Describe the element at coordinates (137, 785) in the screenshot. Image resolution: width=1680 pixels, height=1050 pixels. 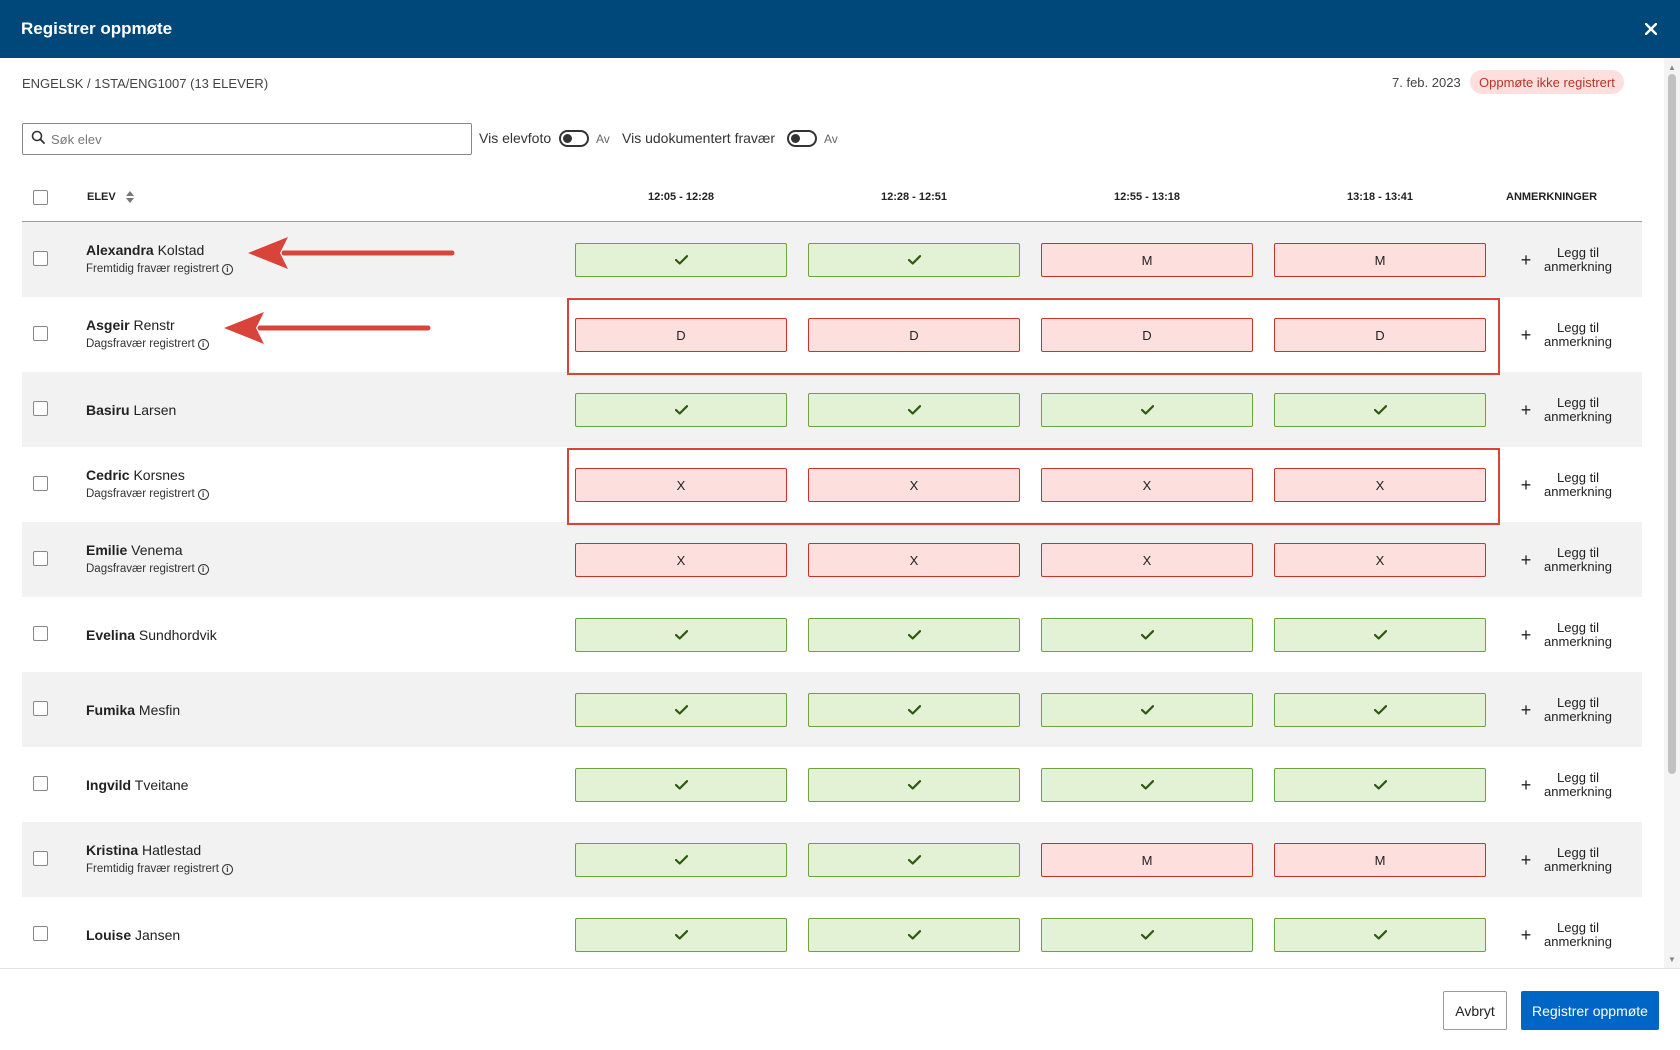
I see `student-name: Ingvild Tveitane` at that location.